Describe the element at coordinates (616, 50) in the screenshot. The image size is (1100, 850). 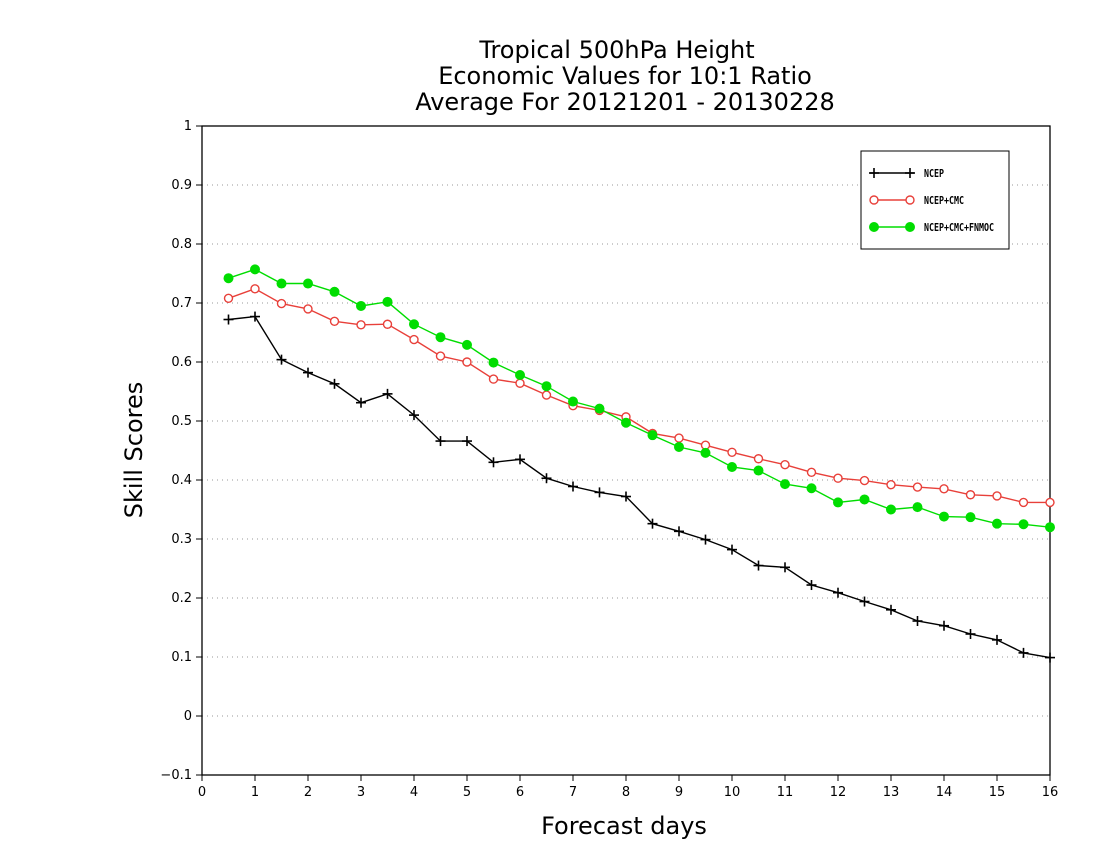
I see `title-line-1: Tropical 500hPa Height` at that location.